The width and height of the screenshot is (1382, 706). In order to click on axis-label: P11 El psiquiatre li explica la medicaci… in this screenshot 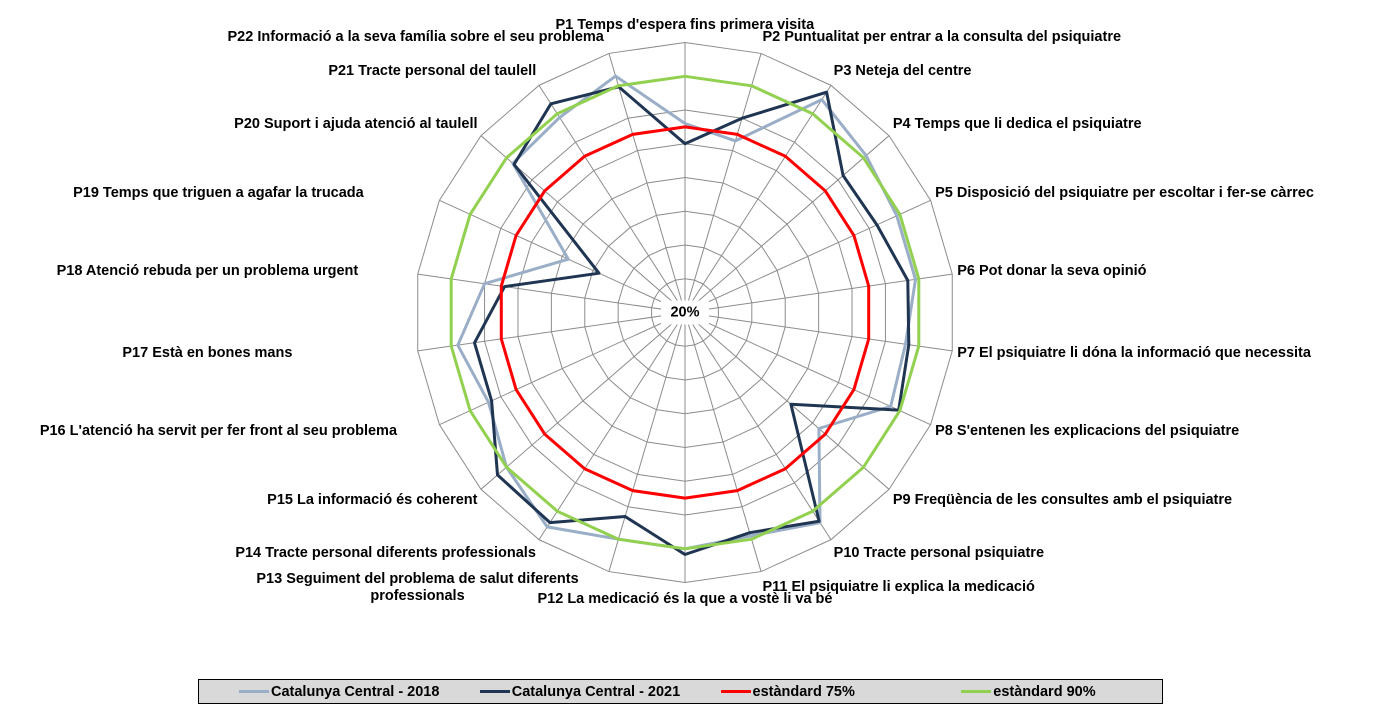, I will do `click(898, 587)`.